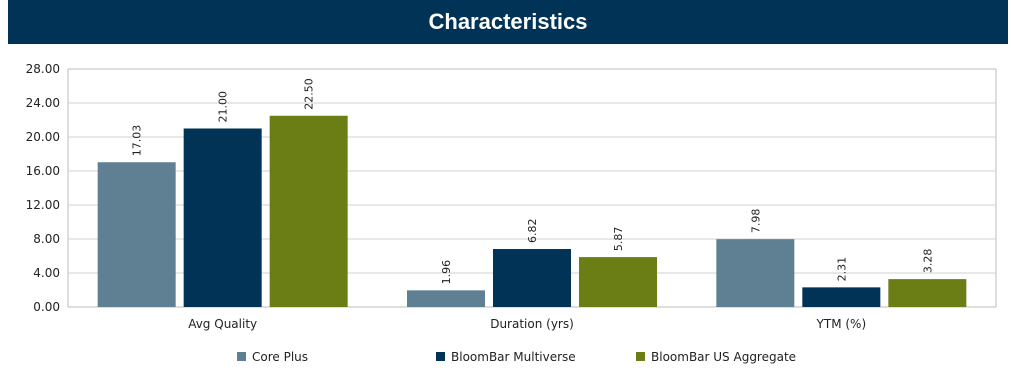  What do you see at coordinates (723, 357) in the screenshot?
I see `legend-label: BloomBar US Aggregate` at bounding box center [723, 357].